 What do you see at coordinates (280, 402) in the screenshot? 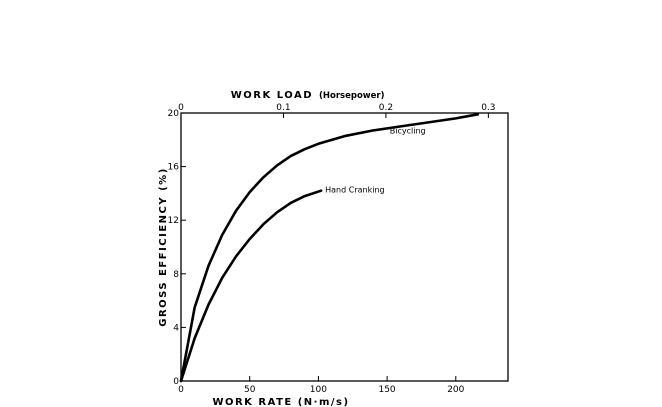
I see `x-axis-title: WORK RATE (N·m/s)` at bounding box center [280, 402].